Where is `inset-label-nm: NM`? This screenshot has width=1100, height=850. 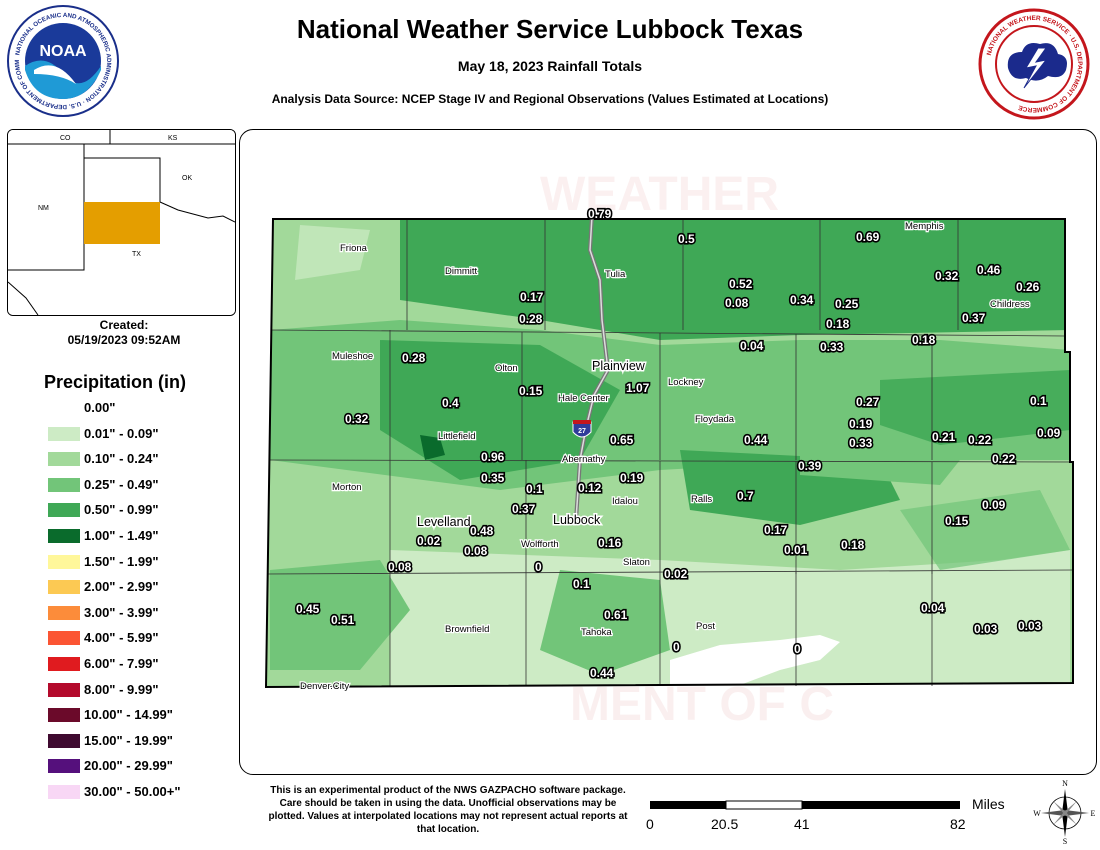
inset-label-nm: NM is located at coordinates (43, 208).